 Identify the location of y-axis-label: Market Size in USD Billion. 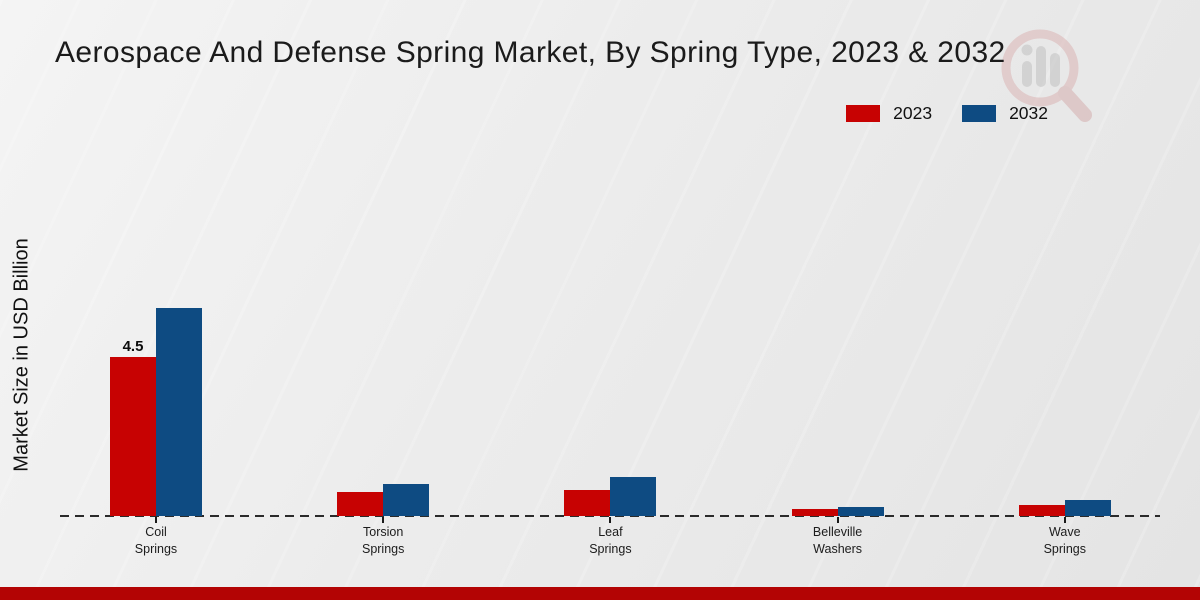
(21, 355).